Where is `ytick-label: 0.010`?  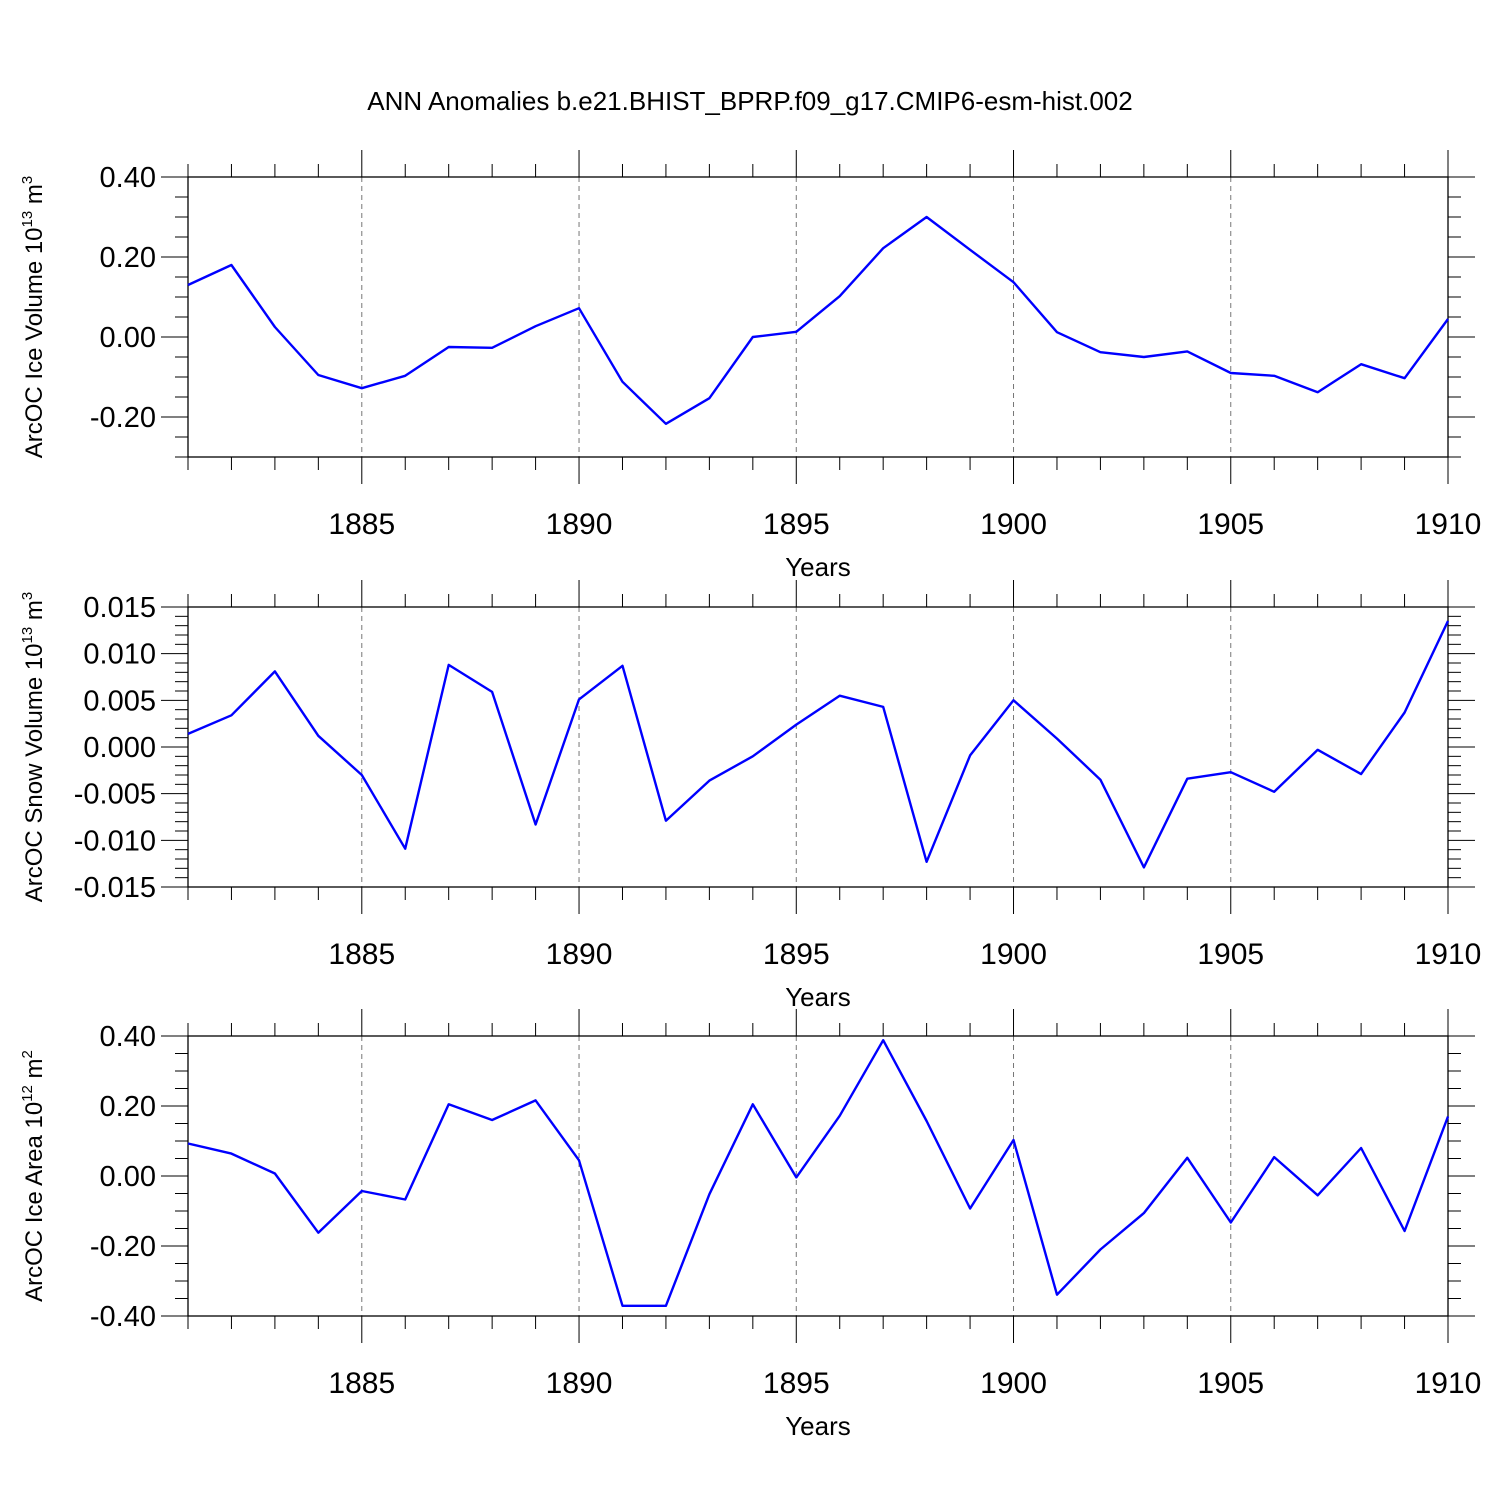
ytick-label: 0.010 is located at coordinates (119, 655).